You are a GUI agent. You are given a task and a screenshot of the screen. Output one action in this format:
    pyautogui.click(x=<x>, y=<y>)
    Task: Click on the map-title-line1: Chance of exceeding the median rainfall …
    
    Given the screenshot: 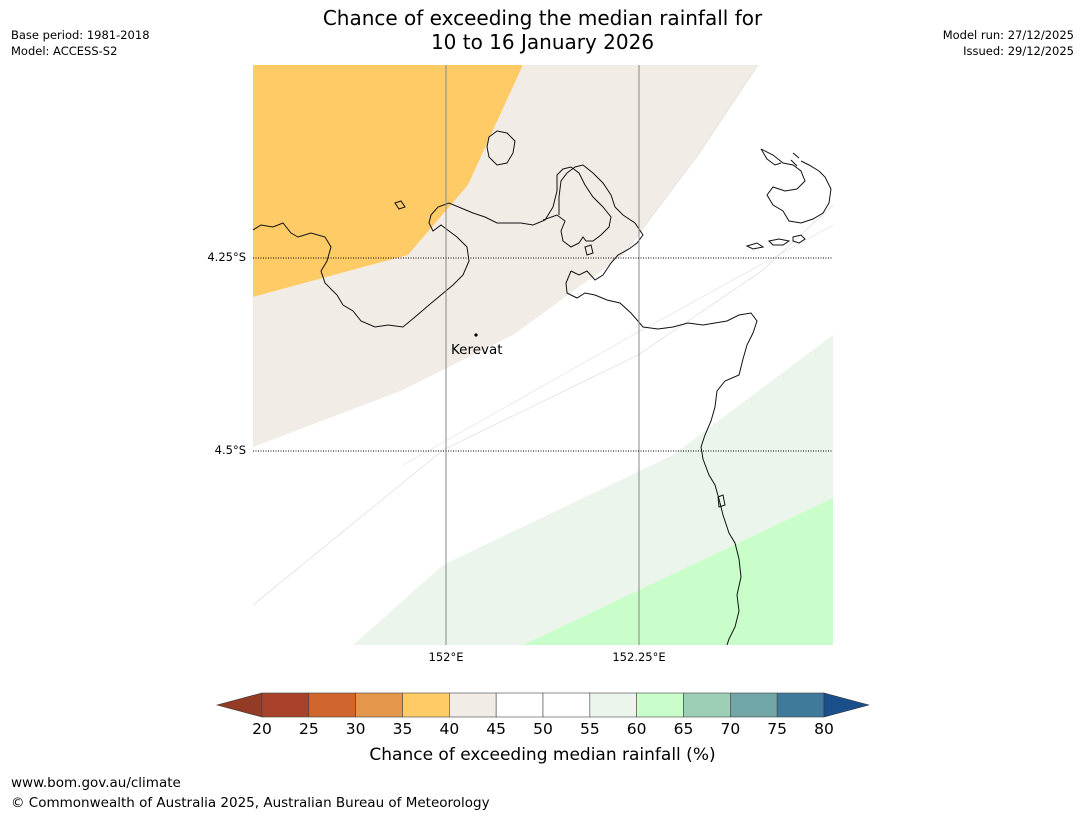 What is the action you would take?
    pyautogui.click(x=542, y=18)
    